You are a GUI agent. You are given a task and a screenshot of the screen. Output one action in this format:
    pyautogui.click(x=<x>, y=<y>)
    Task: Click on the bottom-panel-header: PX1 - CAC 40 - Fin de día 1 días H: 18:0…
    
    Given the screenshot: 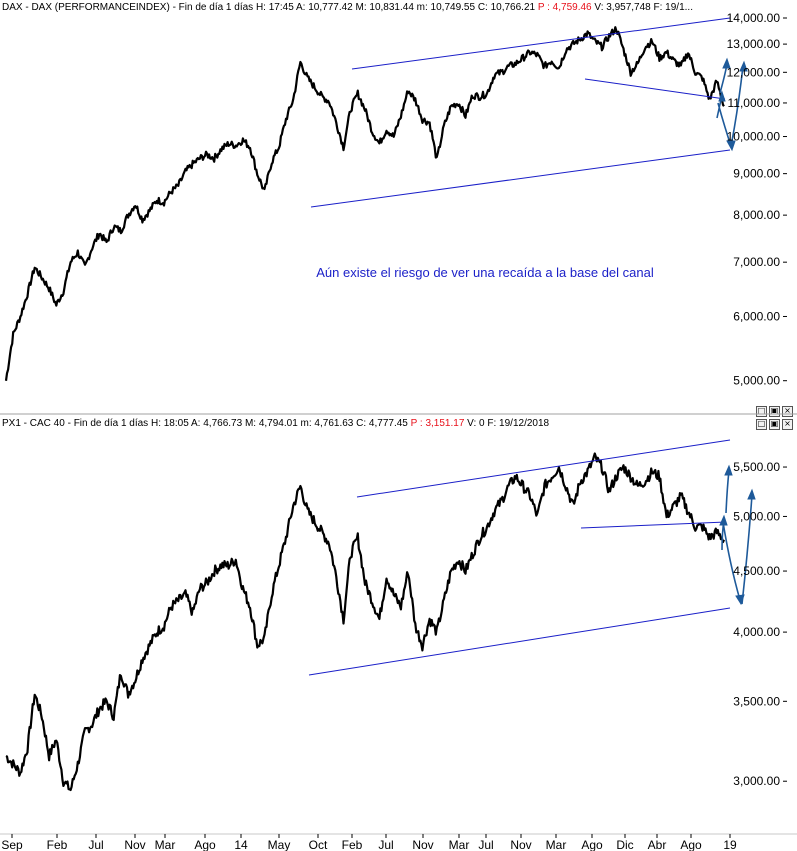 What is the action you would take?
    pyautogui.click(x=275, y=423)
    